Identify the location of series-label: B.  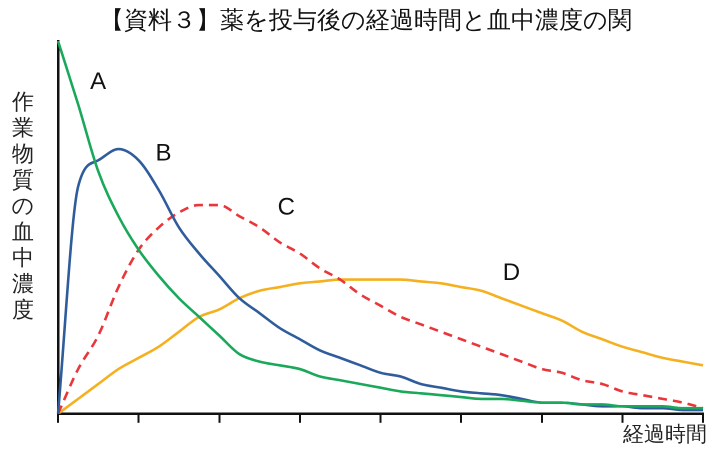
(163, 153).